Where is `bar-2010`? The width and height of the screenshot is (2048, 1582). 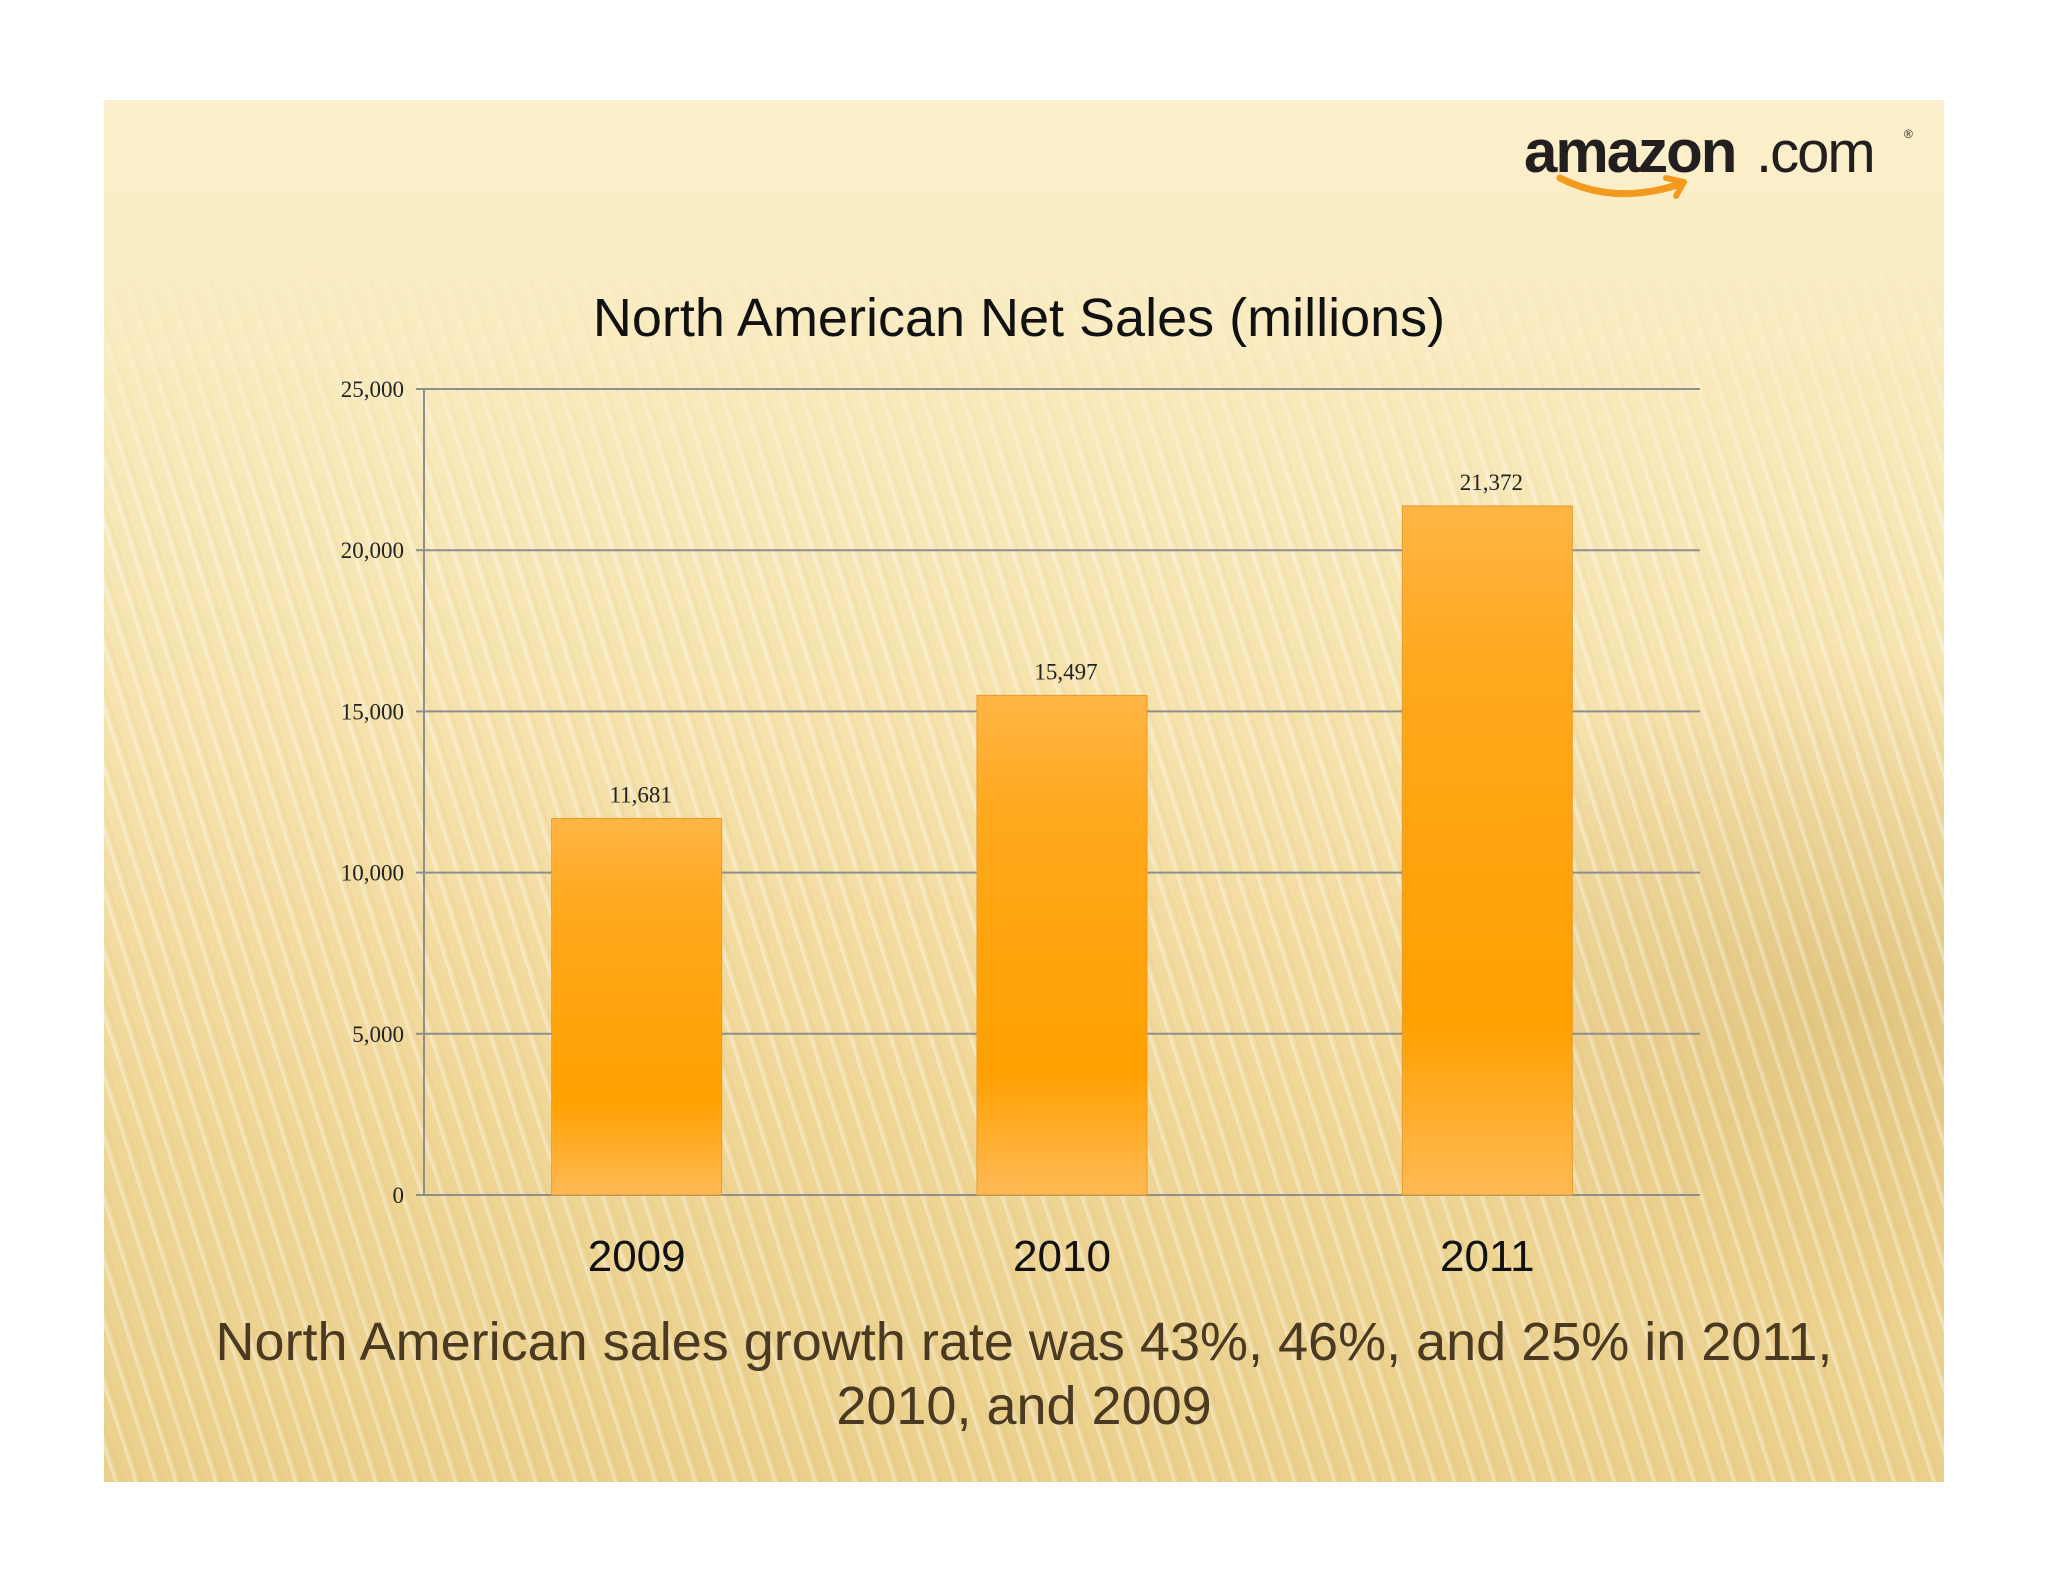
bar-2010 is located at coordinates (1062, 945).